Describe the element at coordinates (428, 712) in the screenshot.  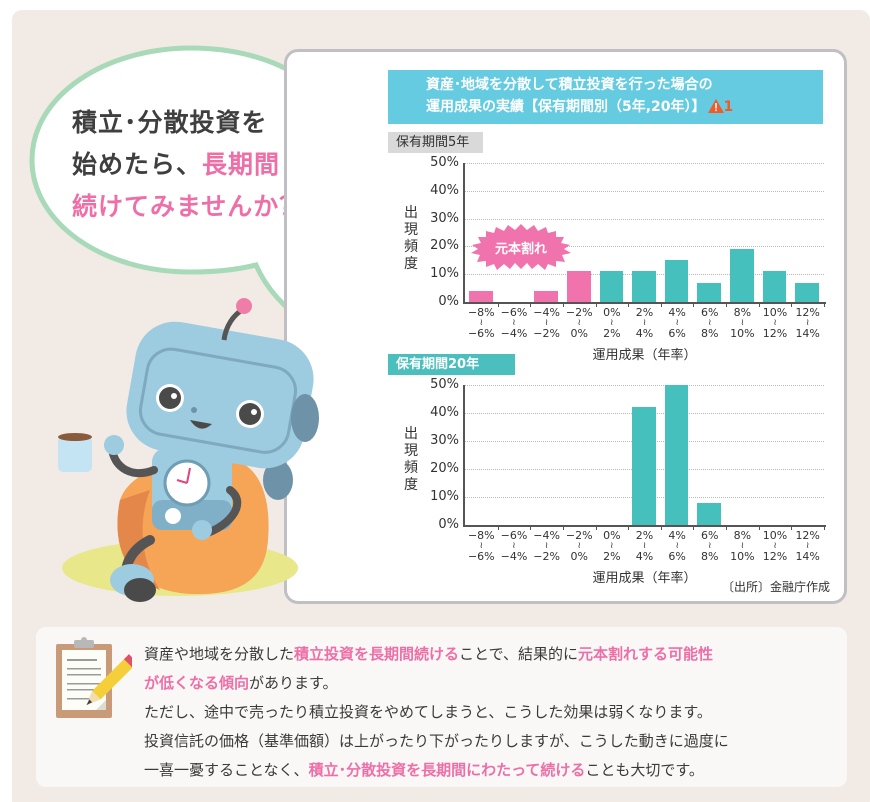
I see `note-line-3: ただし、途中で売ったり積立投資をやめてしまうと、こうした効果は弱くなります。` at that location.